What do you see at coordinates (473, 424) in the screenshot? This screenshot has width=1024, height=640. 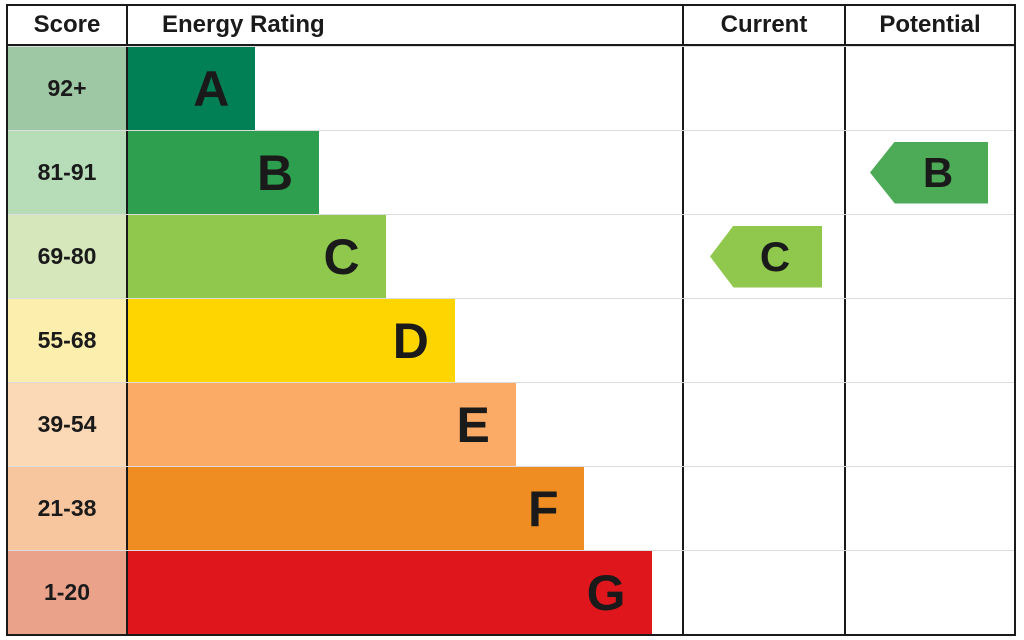 I see `band-letter-e: E` at bounding box center [473, 424].